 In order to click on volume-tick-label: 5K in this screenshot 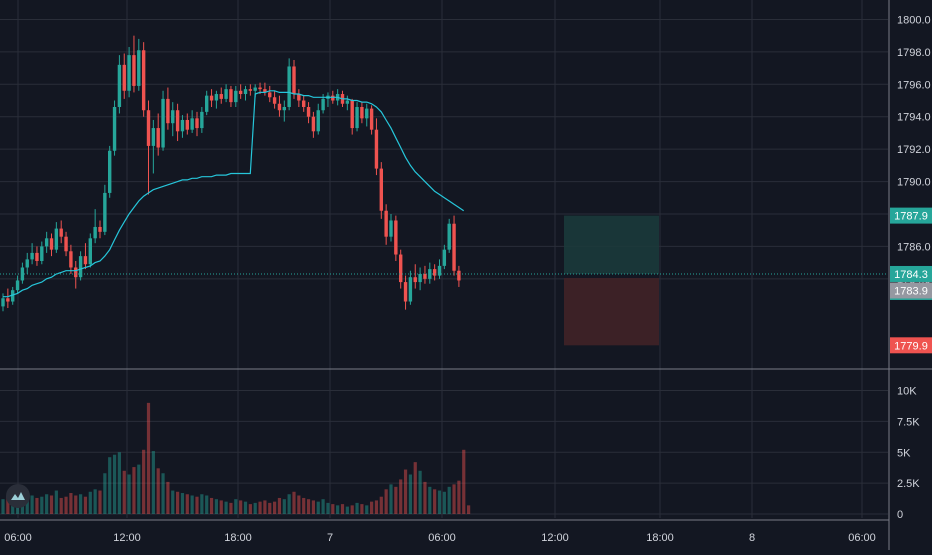, I will do `click(904, 453)`.